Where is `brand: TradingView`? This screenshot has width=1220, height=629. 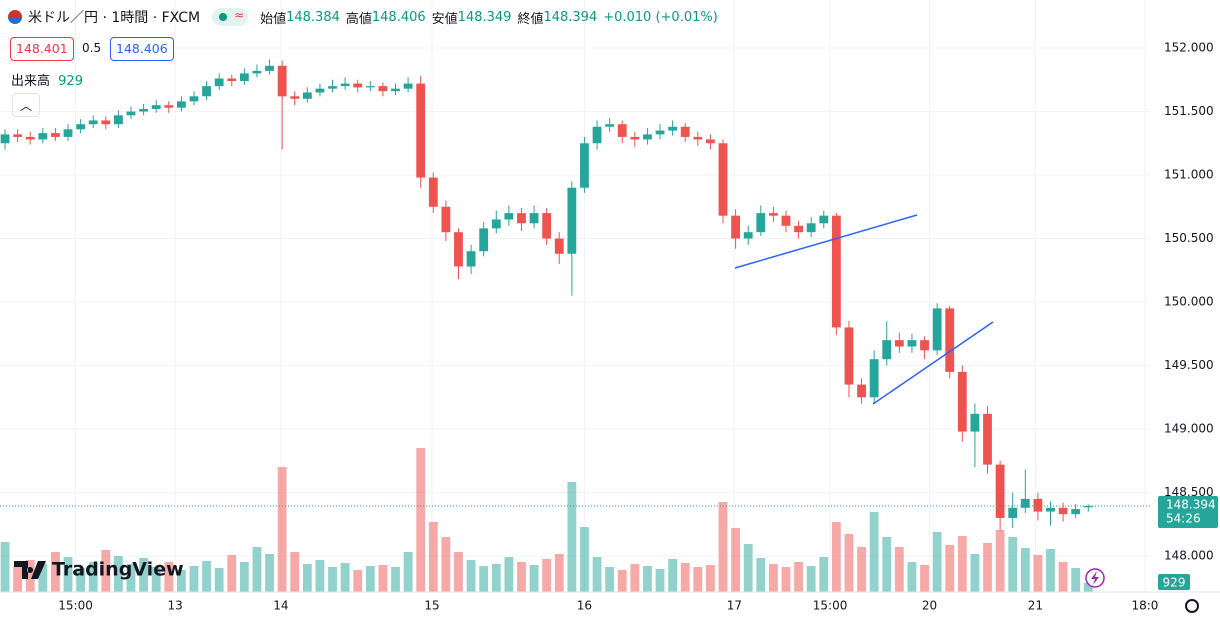
brand: TradingView is located at coordinates (118, 570).